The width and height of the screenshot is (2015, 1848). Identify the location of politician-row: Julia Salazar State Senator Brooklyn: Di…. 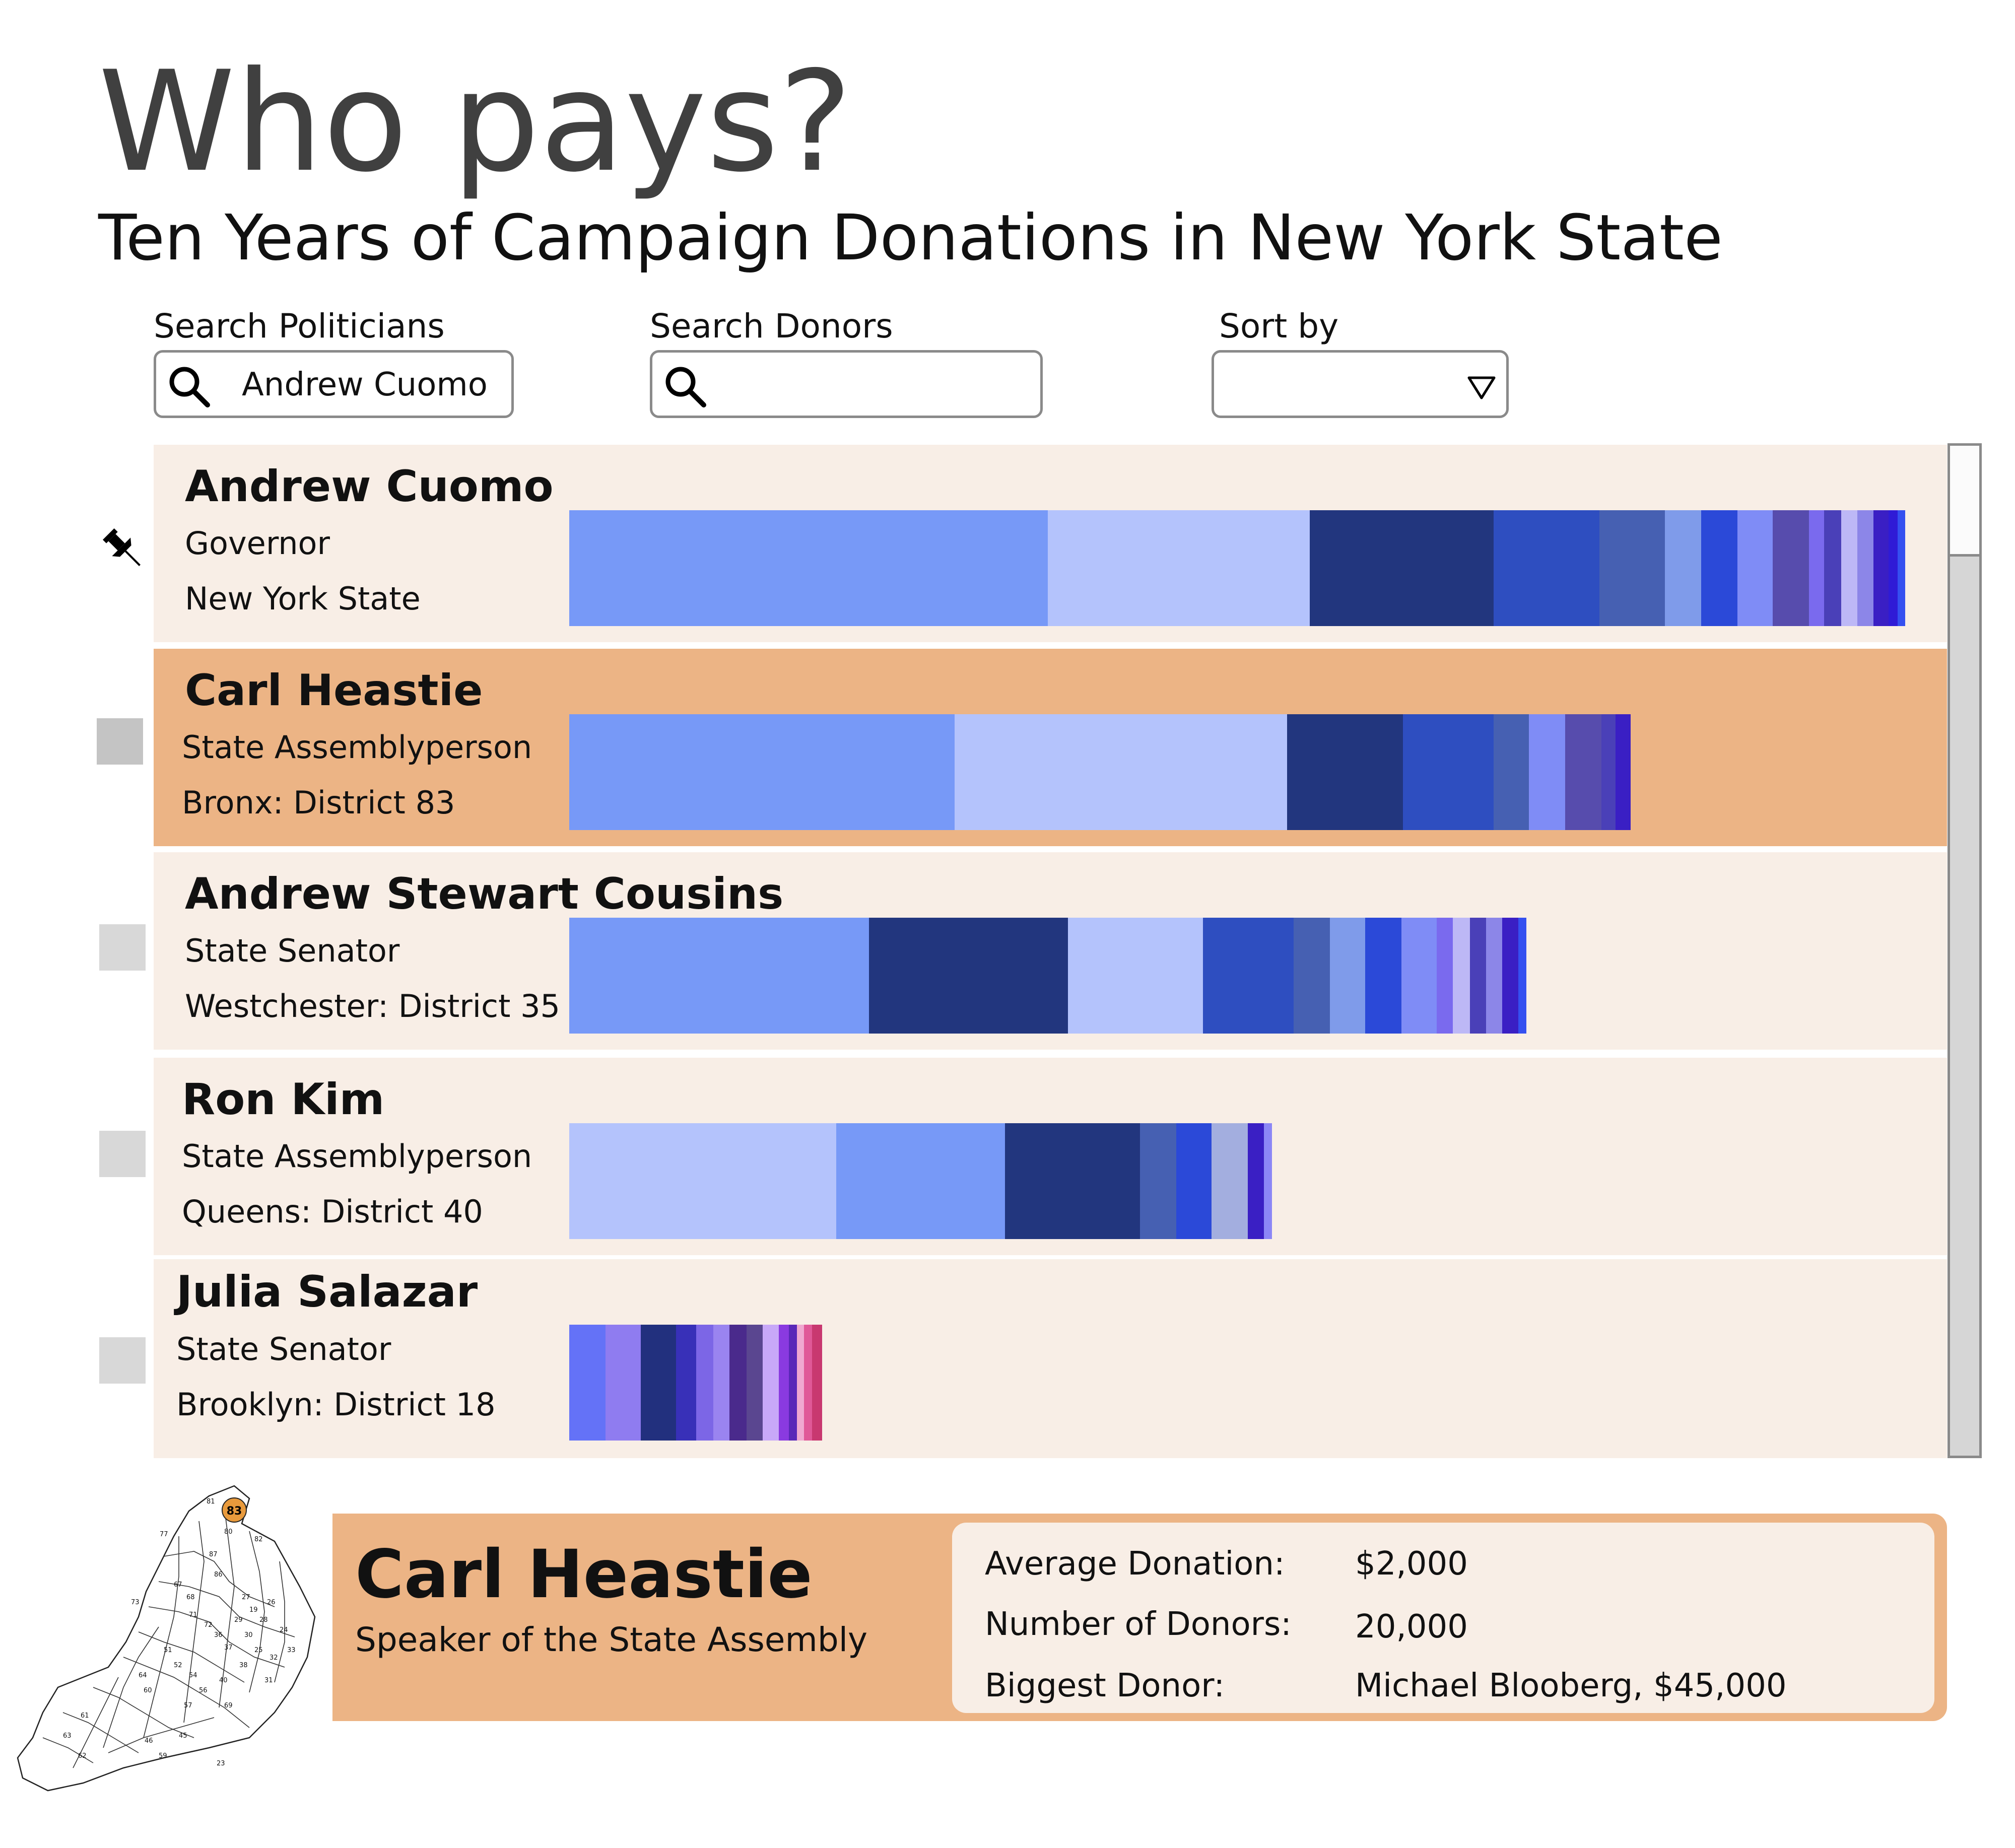
(1051, 1358).